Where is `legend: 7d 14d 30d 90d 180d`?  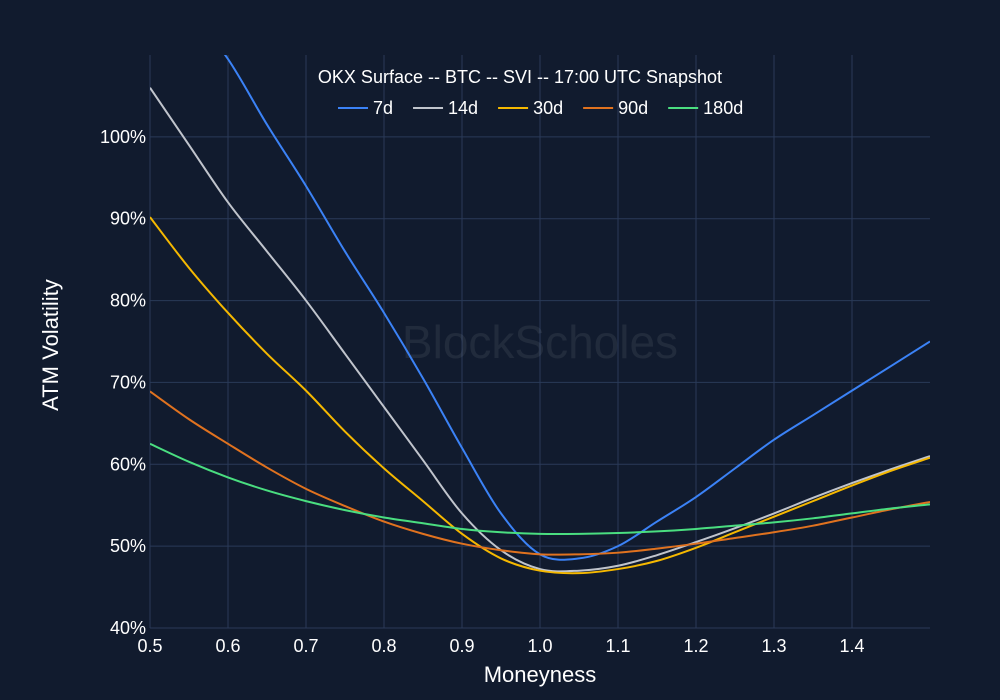 legend: 7d 14d 30d 90d 180d is located at coordinates (540, 108).